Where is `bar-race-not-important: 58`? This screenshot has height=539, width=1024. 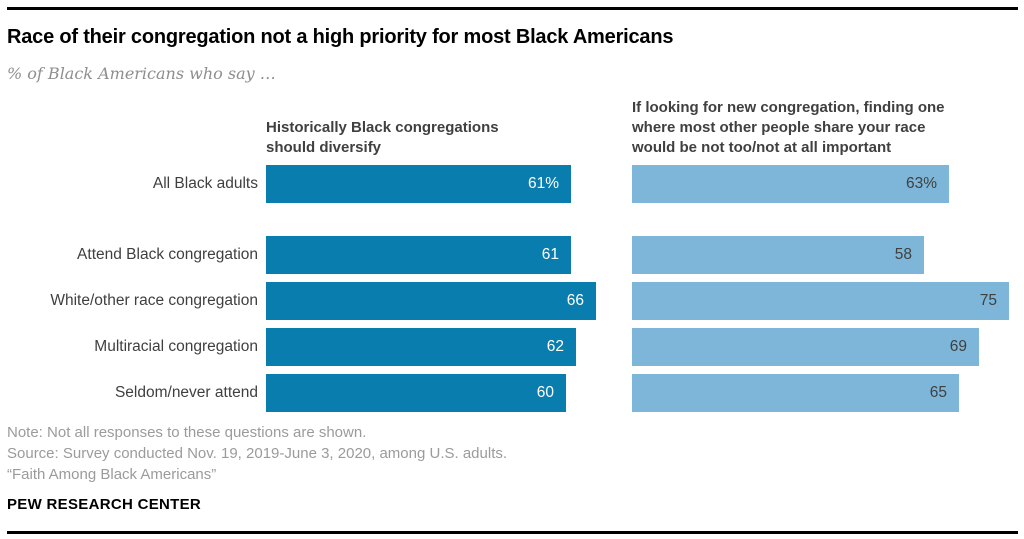
bar-race-not-important: 58 is located at coordinates (778, 255).